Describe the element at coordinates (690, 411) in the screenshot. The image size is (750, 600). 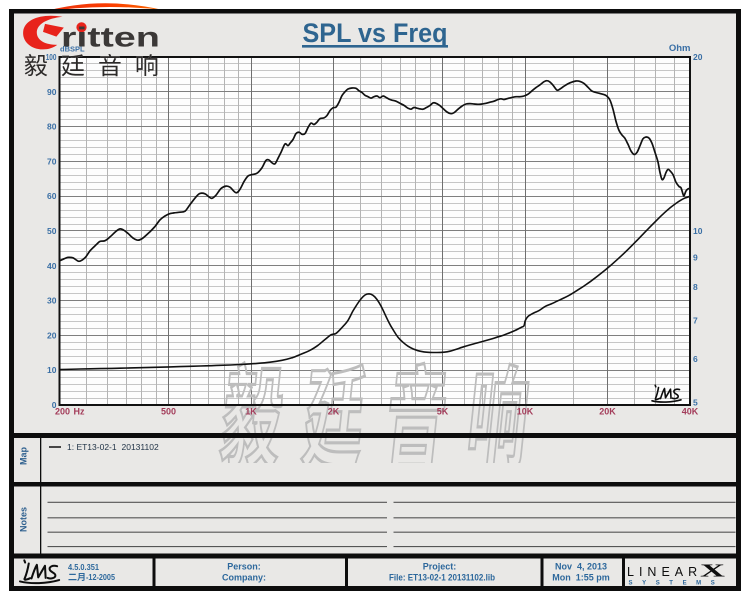
I see `svg-text: 40K` at that location.